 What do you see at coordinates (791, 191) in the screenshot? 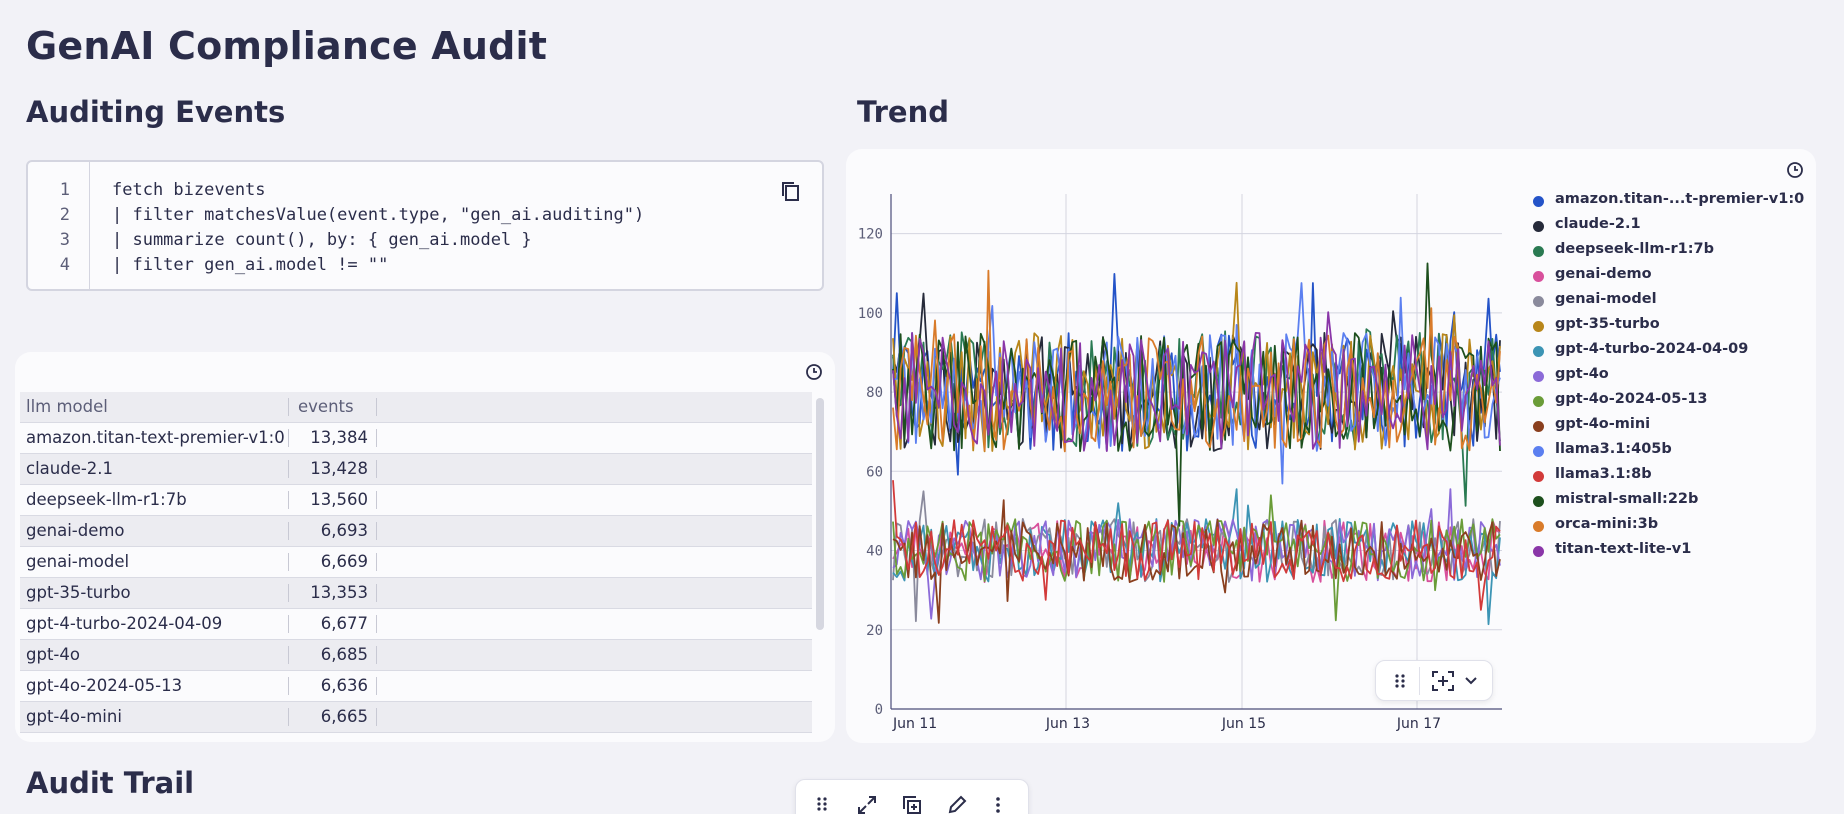
I see `copy-icon` at bounding box center [791, 191].